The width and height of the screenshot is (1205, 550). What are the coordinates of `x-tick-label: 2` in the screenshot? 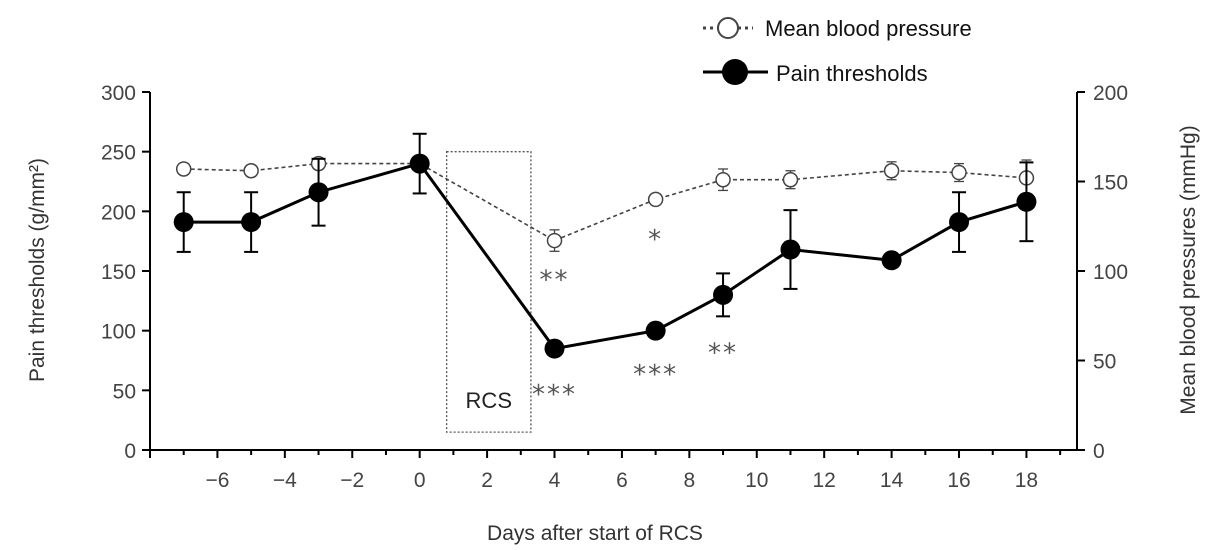 It's located at (487, 480).